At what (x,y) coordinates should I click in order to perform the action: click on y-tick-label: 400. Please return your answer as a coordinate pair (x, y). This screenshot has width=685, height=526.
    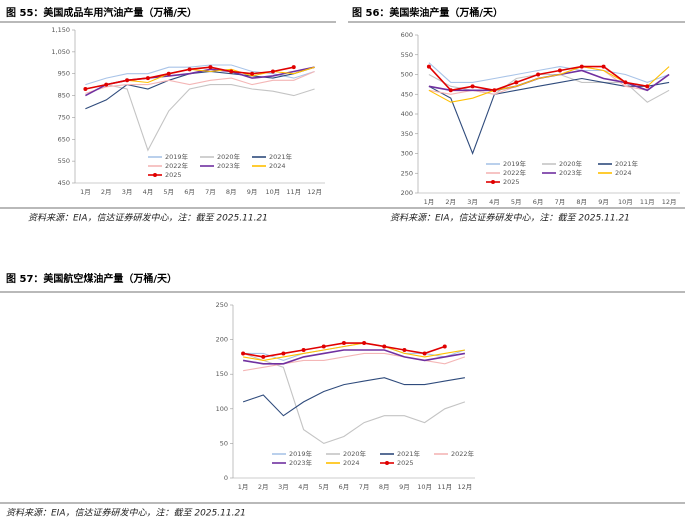
    Looking at the image, I should click on (407, 114).